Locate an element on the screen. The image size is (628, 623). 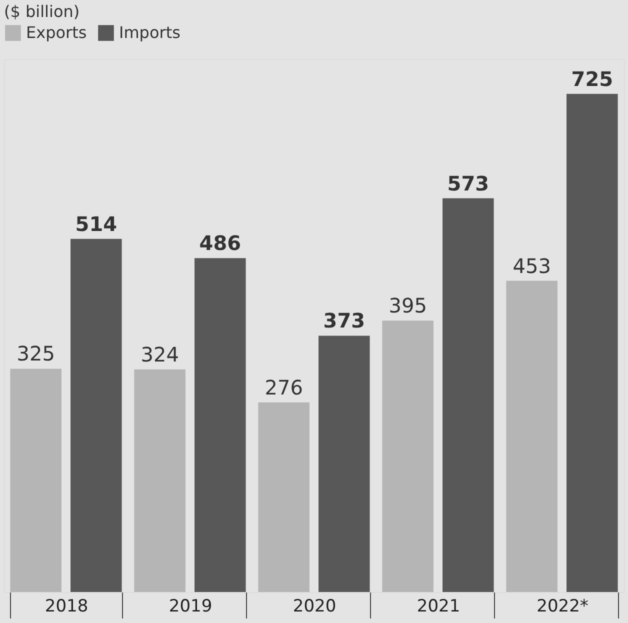
data-label: 453 is located at coordinates (531, 266).